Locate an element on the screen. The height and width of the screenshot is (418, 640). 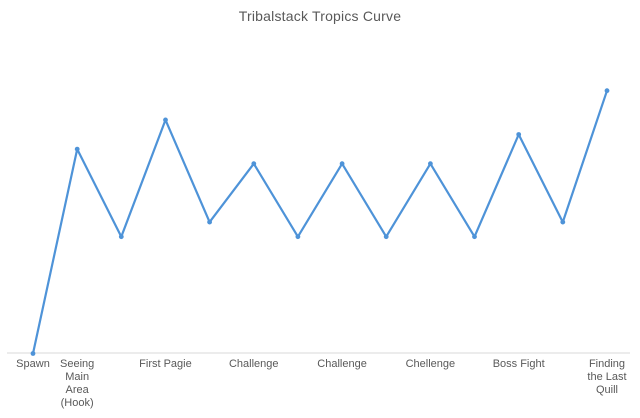
x-tick-label-line: First Pagie is located at coordinates (165, 364).